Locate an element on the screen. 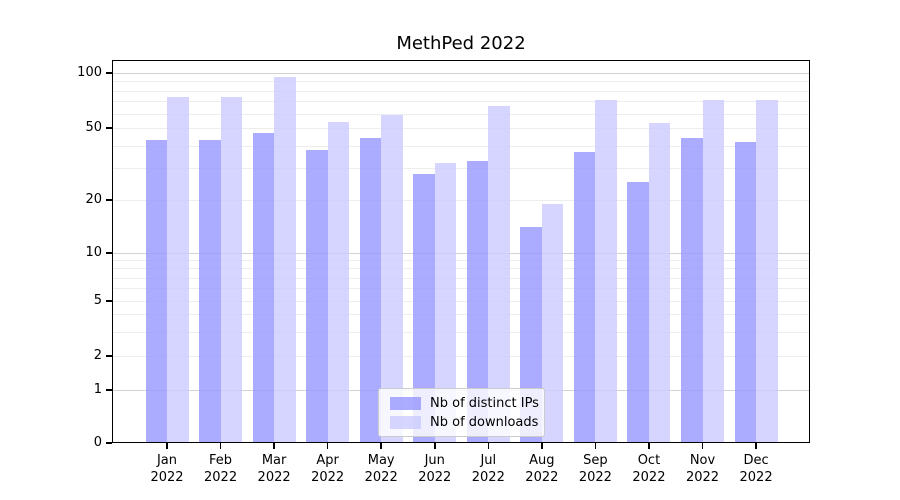  x-tick-month: May is located at coordinates (381, 460).